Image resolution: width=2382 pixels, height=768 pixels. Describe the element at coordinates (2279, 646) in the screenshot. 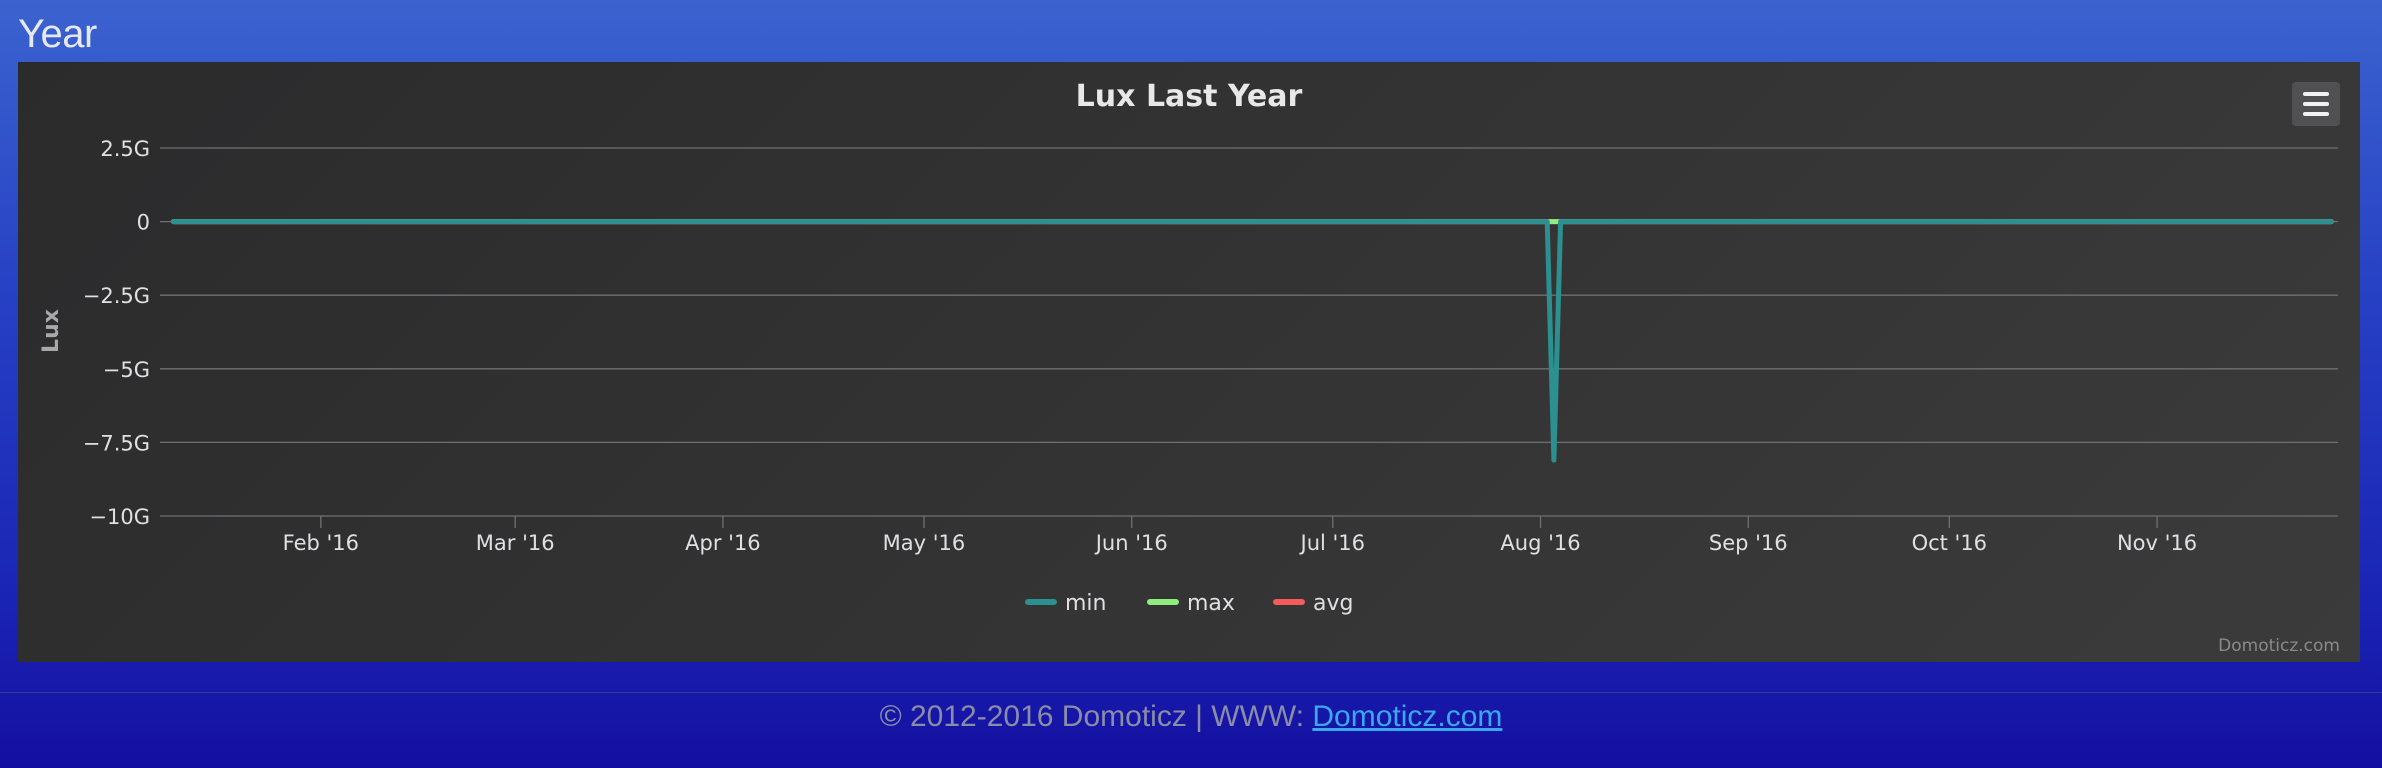

I see `chart-credits: Domoticz.com` at that location.